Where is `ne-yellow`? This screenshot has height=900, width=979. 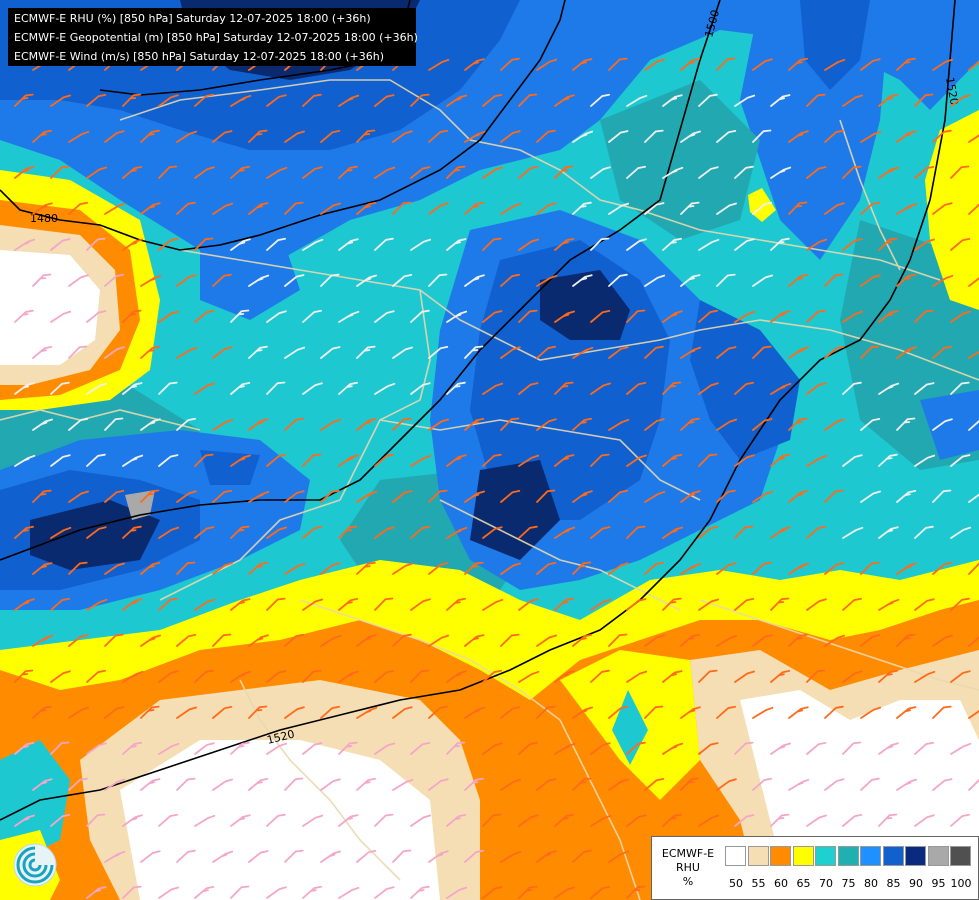
ne-yellow is located at coordinates (952, 210).